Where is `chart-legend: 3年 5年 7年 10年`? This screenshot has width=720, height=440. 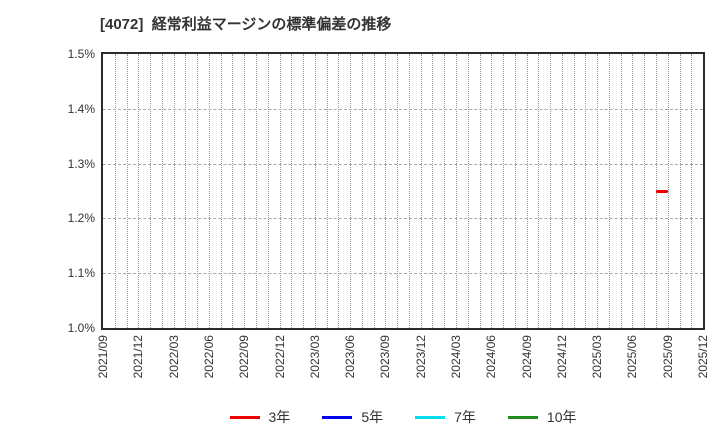
chart-legend: 3年 5年 7年 10年 is located at coordinates (403, 417).